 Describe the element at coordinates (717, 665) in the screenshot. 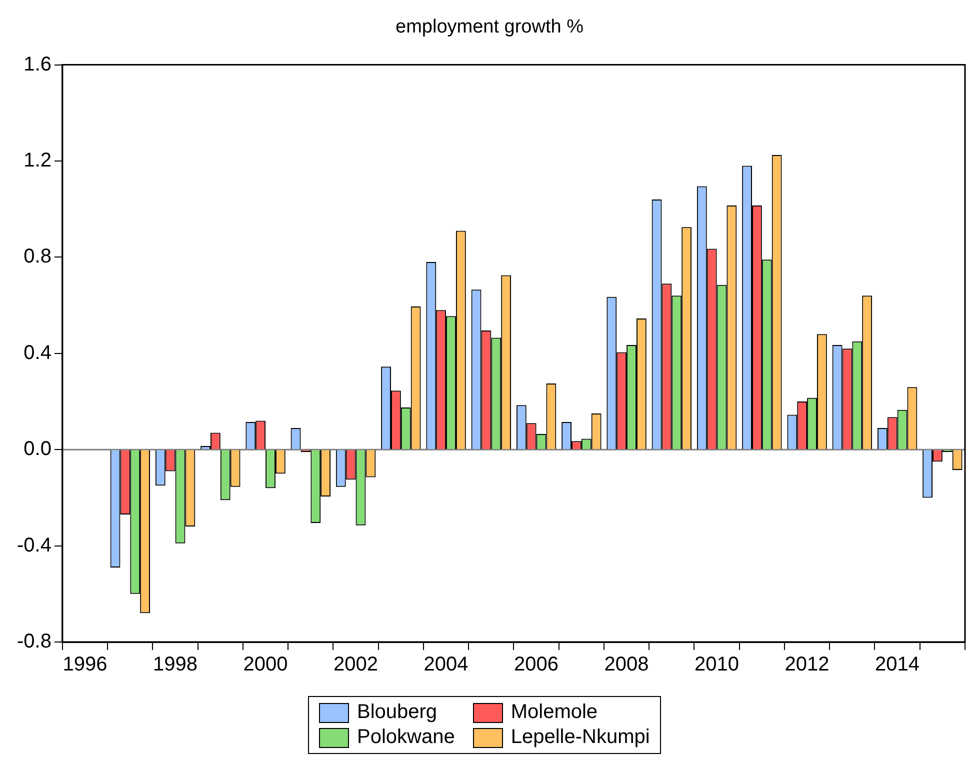

I see `x-tick-label: 2010` at that location.